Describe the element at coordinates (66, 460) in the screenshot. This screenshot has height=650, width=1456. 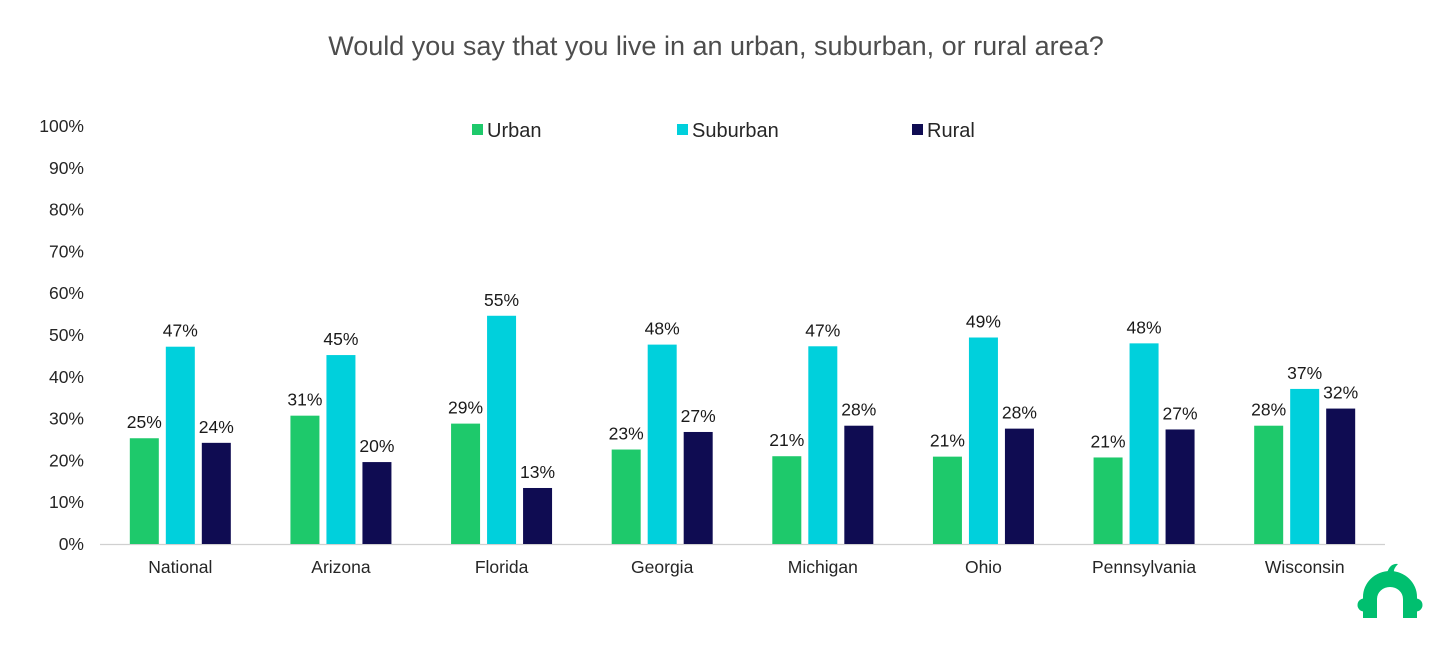
I see `y-tick-label: 20%` at that location.